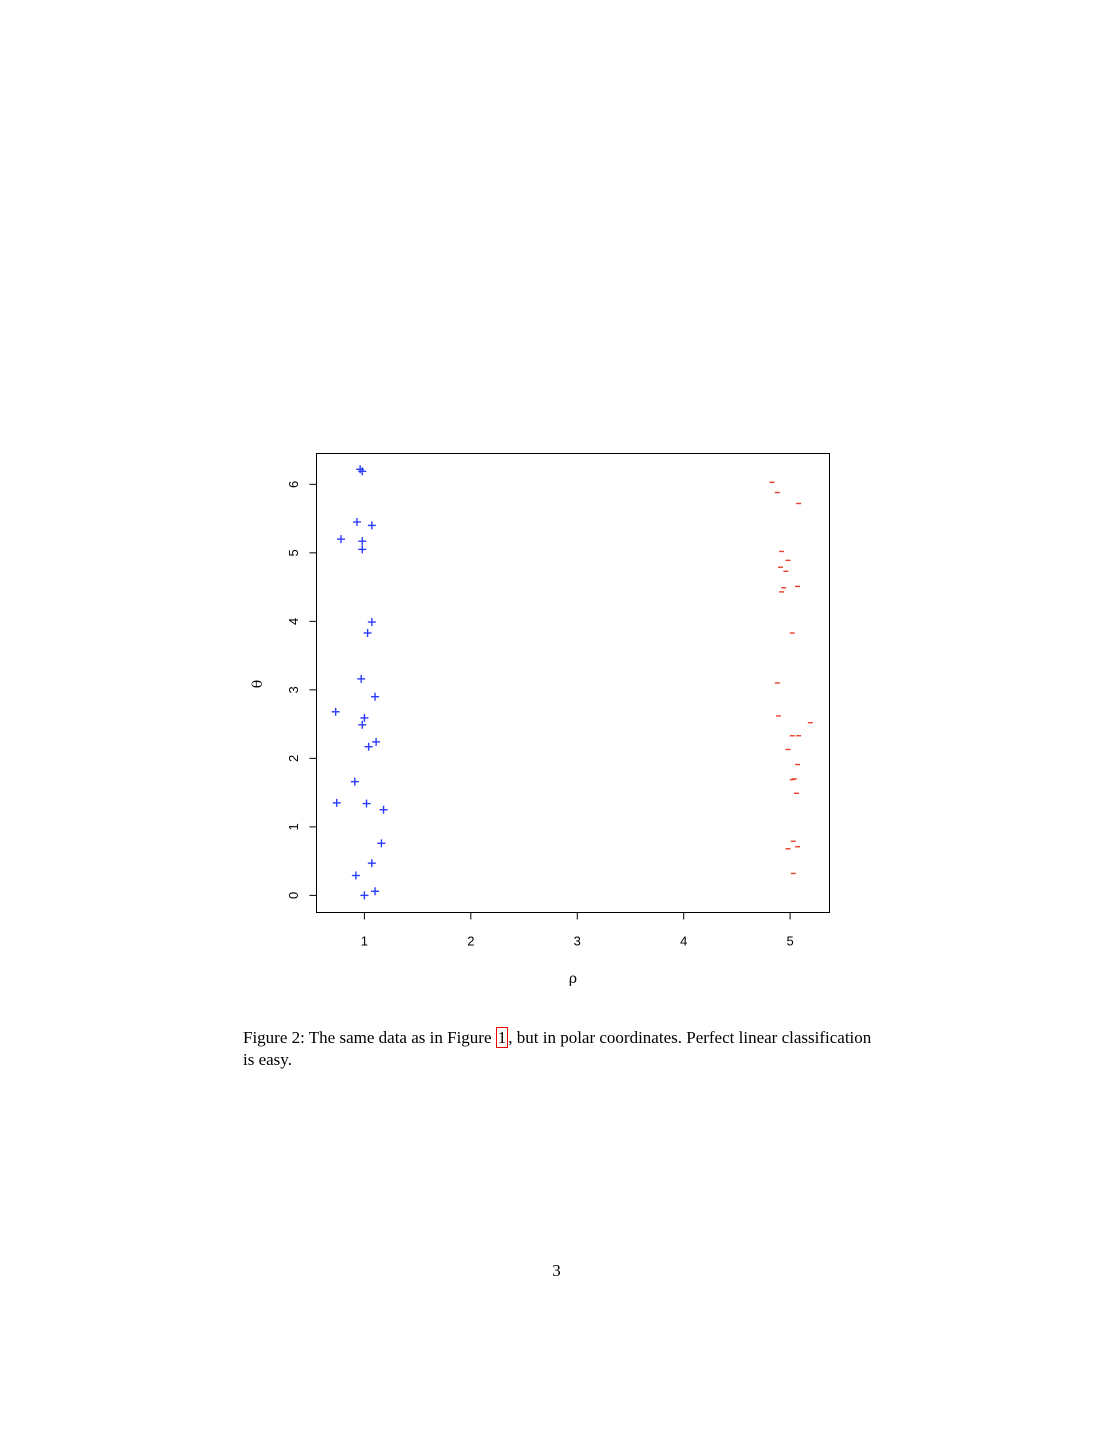  What do you see at coordinates (556, 1270) in the screenshot?
I see `page-number: 3` at bounding box center [556, 1270].